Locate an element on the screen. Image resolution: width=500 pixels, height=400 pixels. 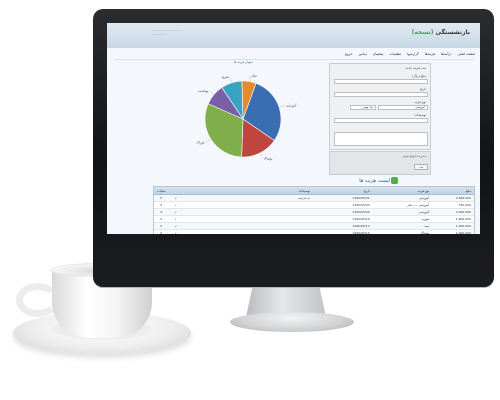
pie-label-3: بهداشت is located at coordinates (203, 91).